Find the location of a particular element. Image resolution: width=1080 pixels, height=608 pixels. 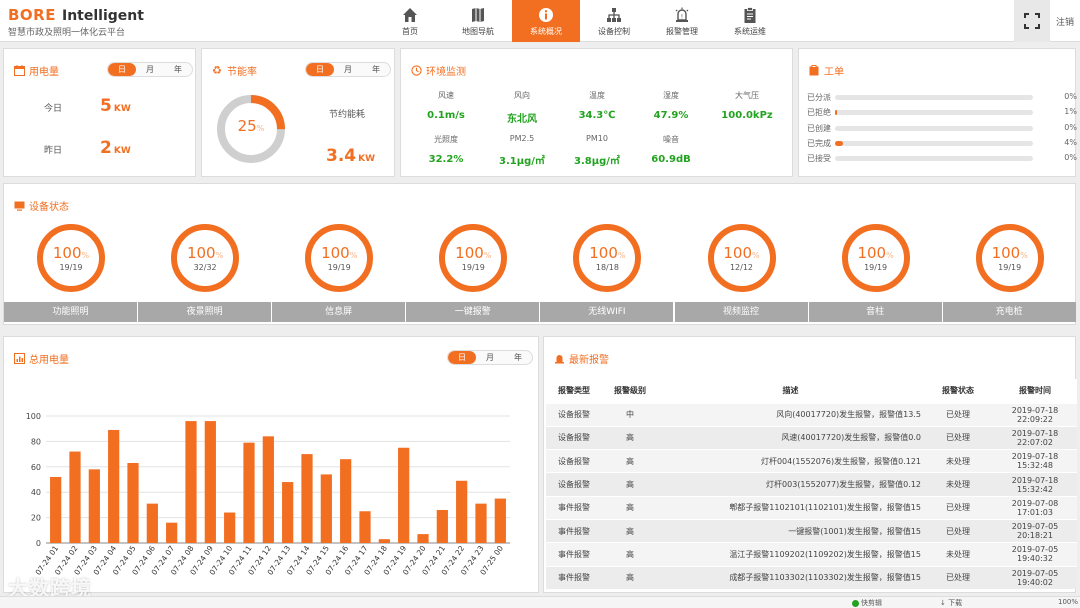

alarm-cell: 已处理 is located at coordinates (958, 507).